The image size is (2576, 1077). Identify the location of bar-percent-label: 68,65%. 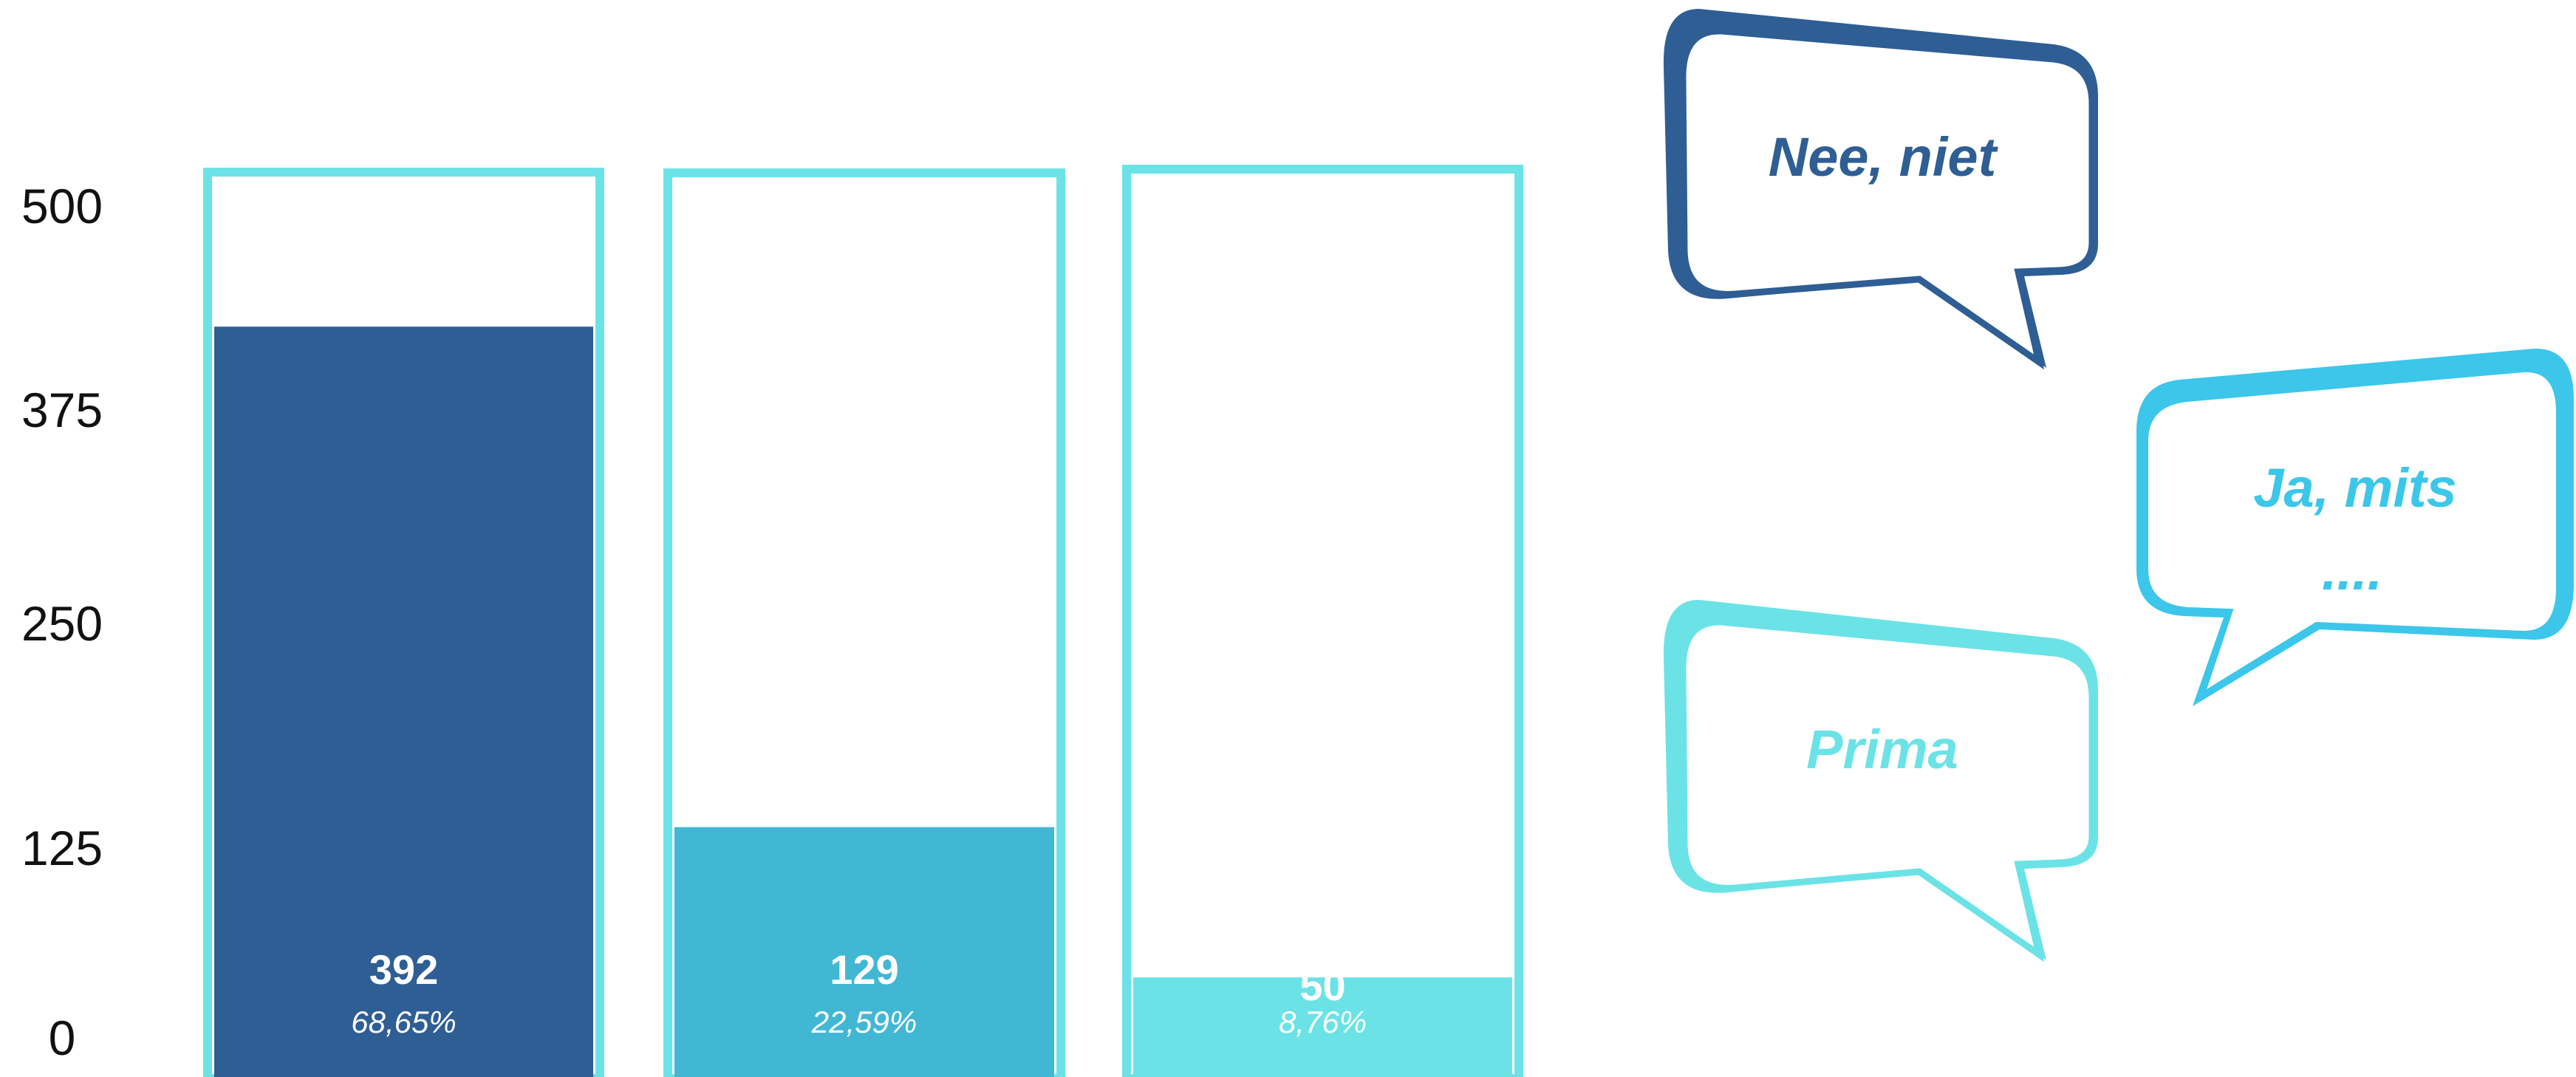
(403, 1022).